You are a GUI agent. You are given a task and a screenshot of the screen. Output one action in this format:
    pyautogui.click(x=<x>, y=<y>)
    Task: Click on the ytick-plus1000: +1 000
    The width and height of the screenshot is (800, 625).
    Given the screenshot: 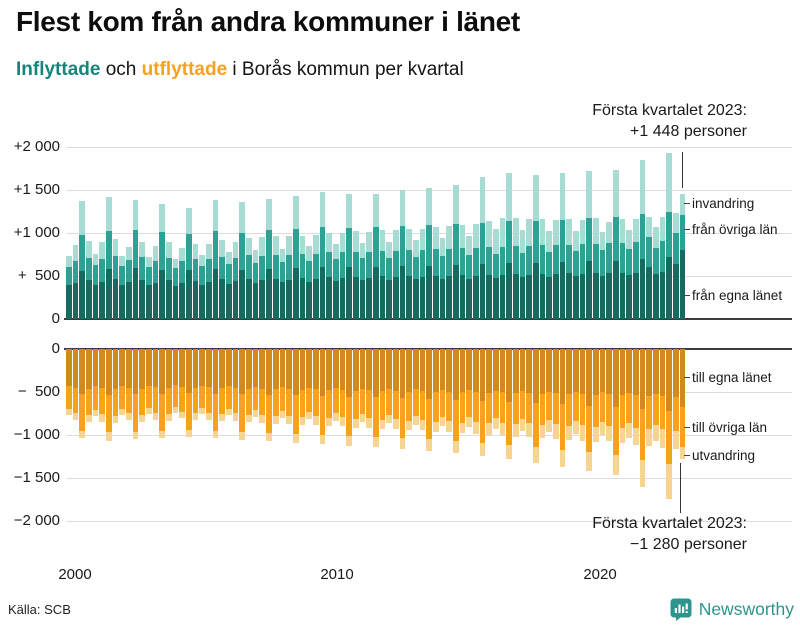 What is the action you would take?
    pyautogui.click(x=36, y=232)
    